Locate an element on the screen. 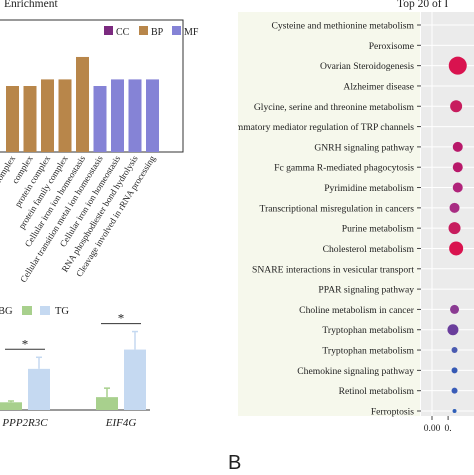 The width and height of the screenshot is (474, 475). kegg-pathway-label: Purine metabolism is located at coordinates (378, 229).